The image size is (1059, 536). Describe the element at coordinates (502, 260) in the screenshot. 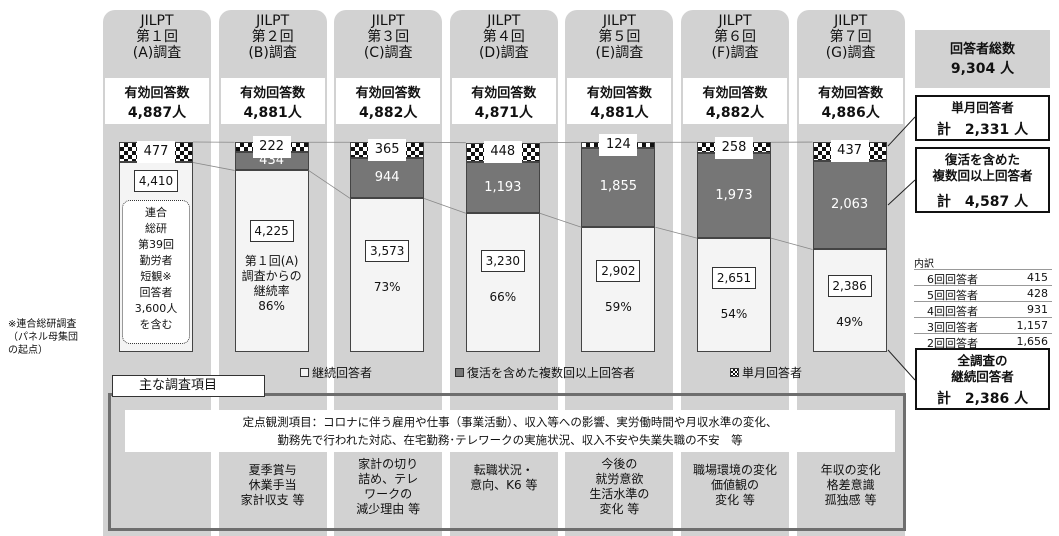

I see `continuation-label: 3,230` at that location.